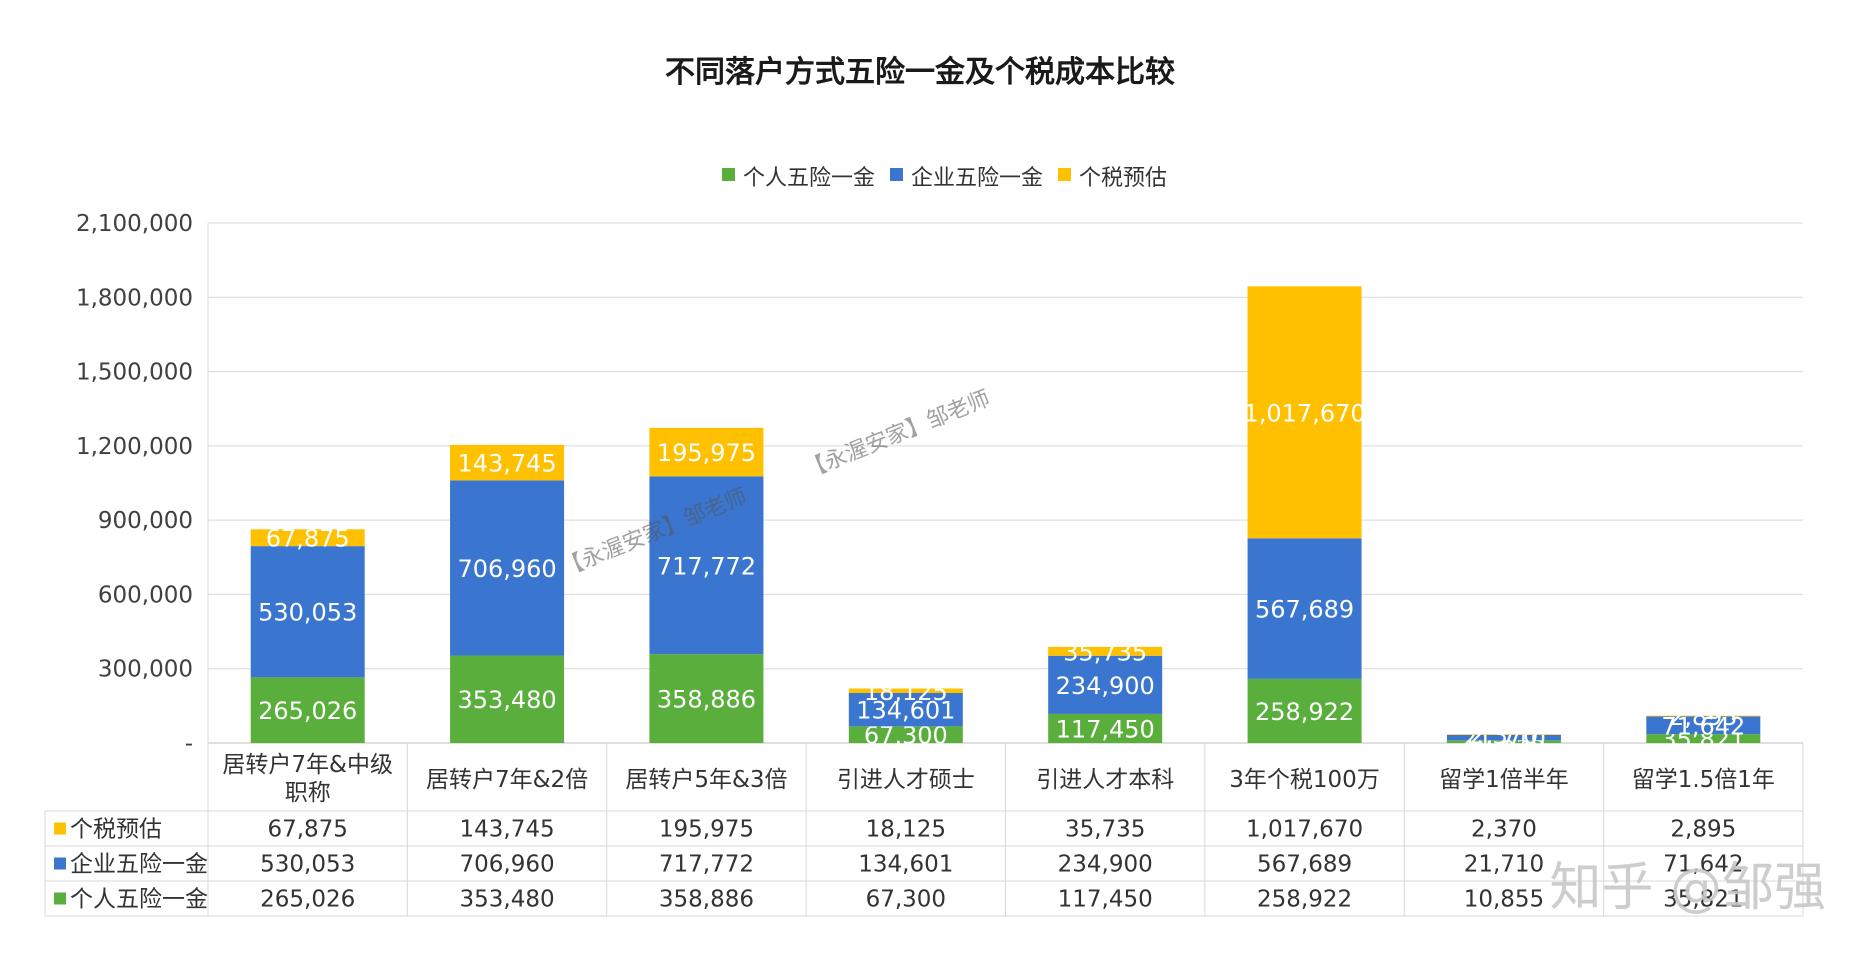 Image resolution: width=1868 pixels, height=956 pixels. I want to click on table-cell: 530,053, so click(307, 865).